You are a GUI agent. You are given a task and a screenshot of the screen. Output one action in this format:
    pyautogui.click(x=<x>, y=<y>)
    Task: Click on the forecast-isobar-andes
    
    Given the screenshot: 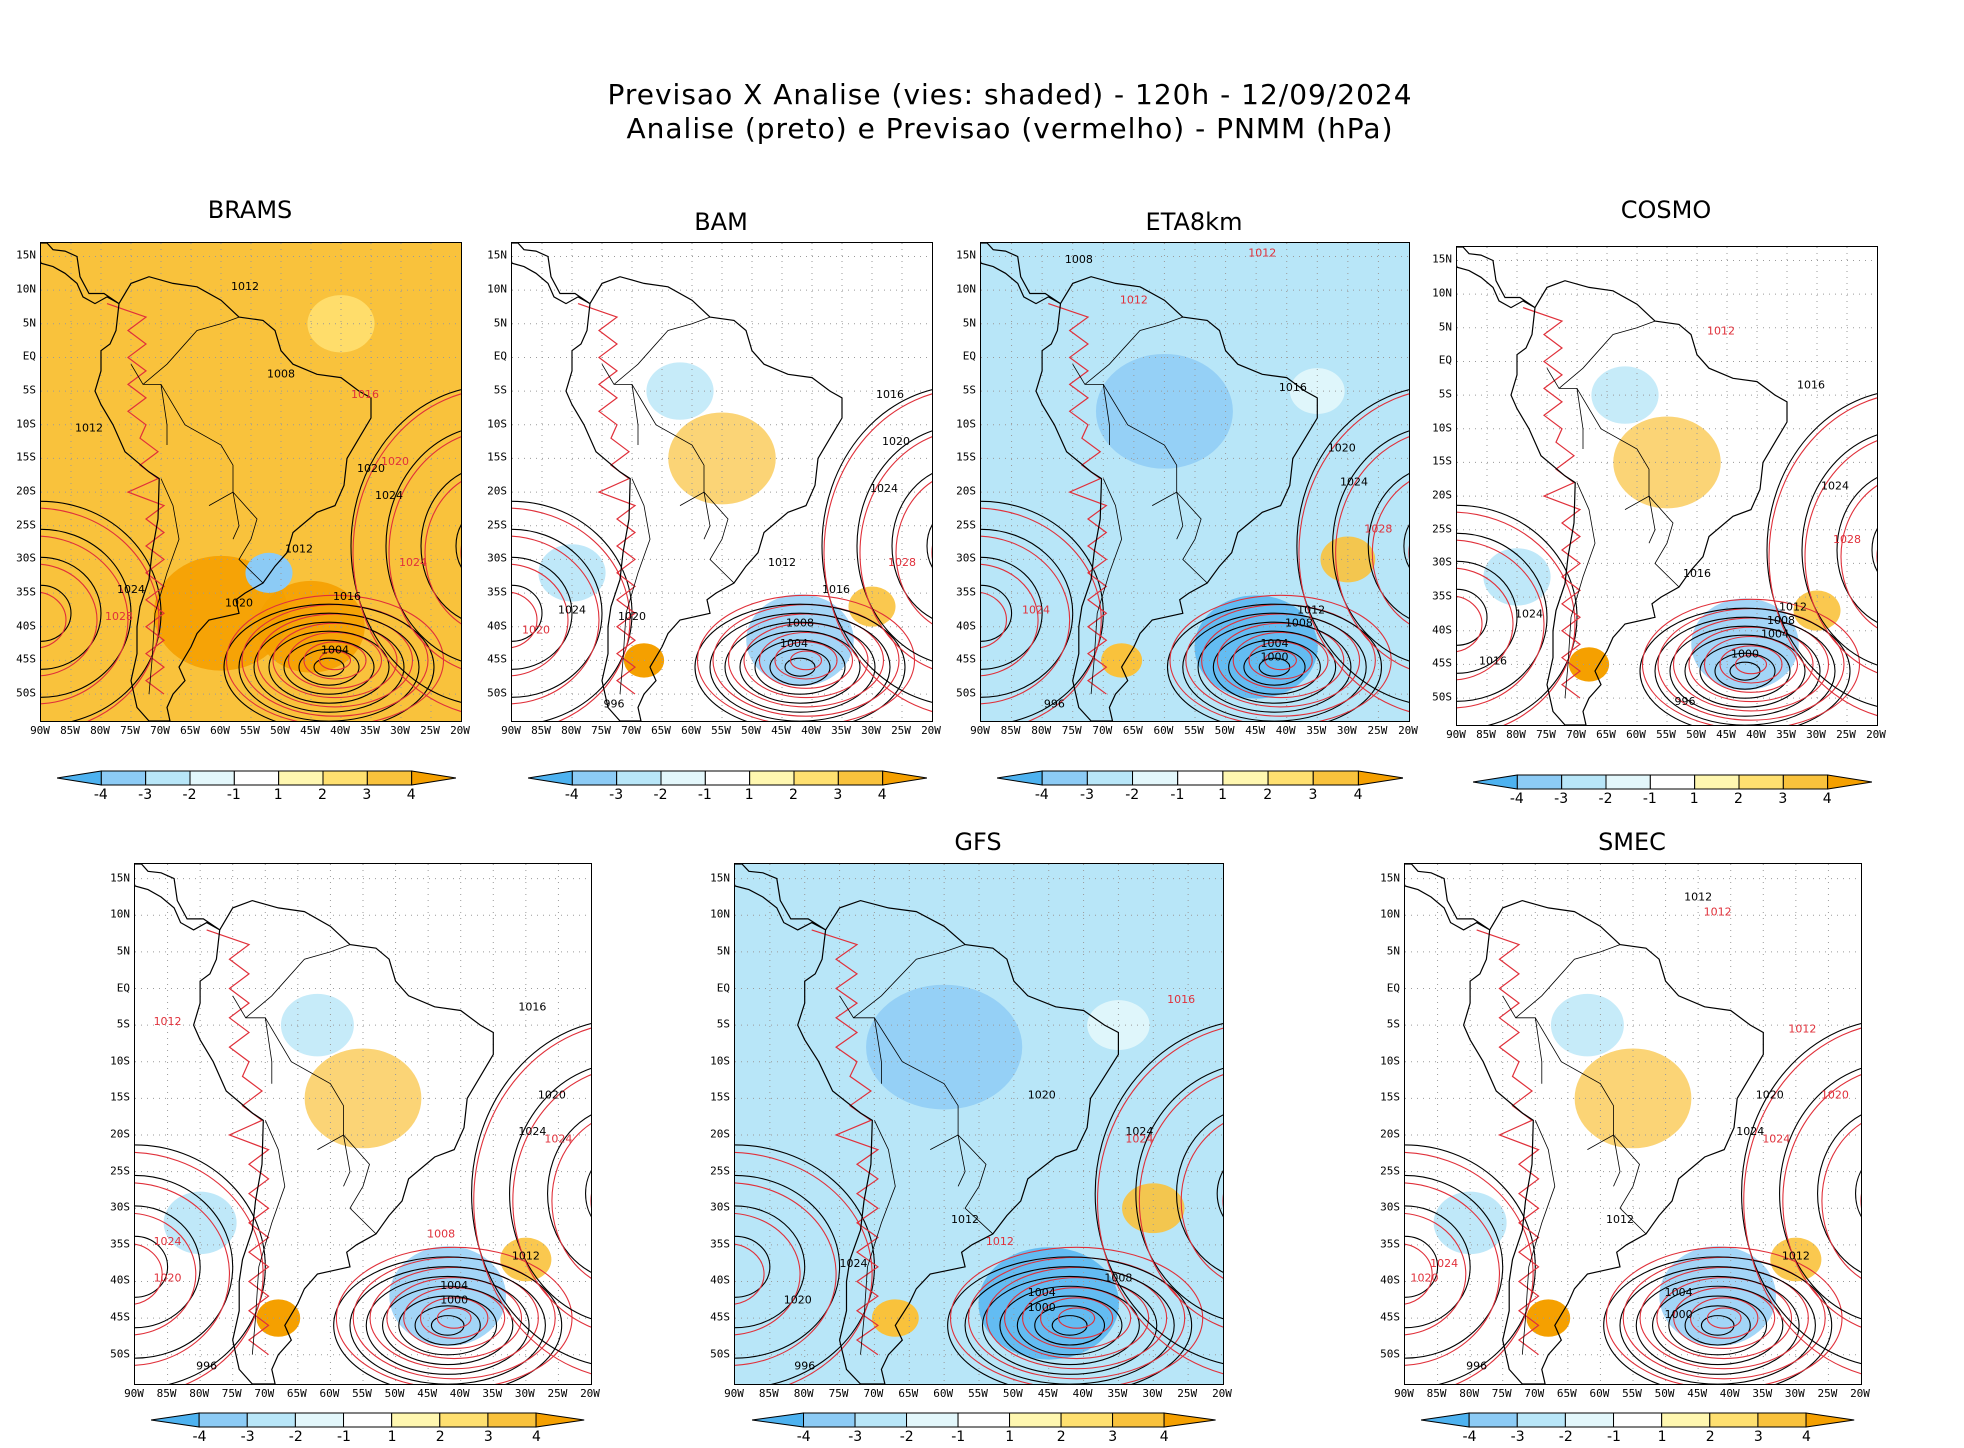 What is the action you would take?
    pyautogui.click(x=607, y=499)
    